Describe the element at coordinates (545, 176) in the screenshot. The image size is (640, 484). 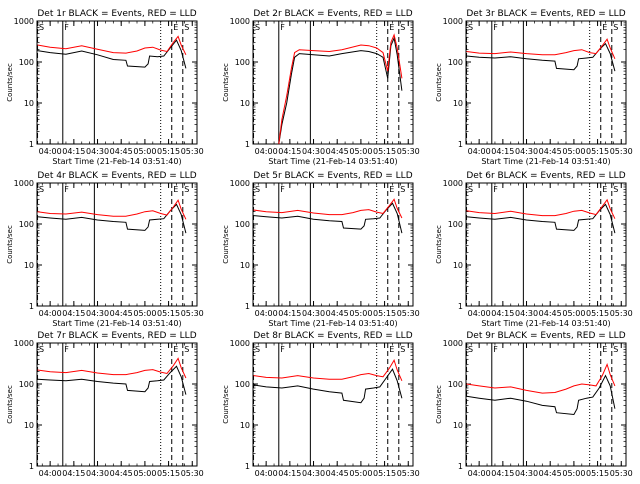
I see `chart-title: Det 6r BLACK = Events, RED = LLD` at that location.